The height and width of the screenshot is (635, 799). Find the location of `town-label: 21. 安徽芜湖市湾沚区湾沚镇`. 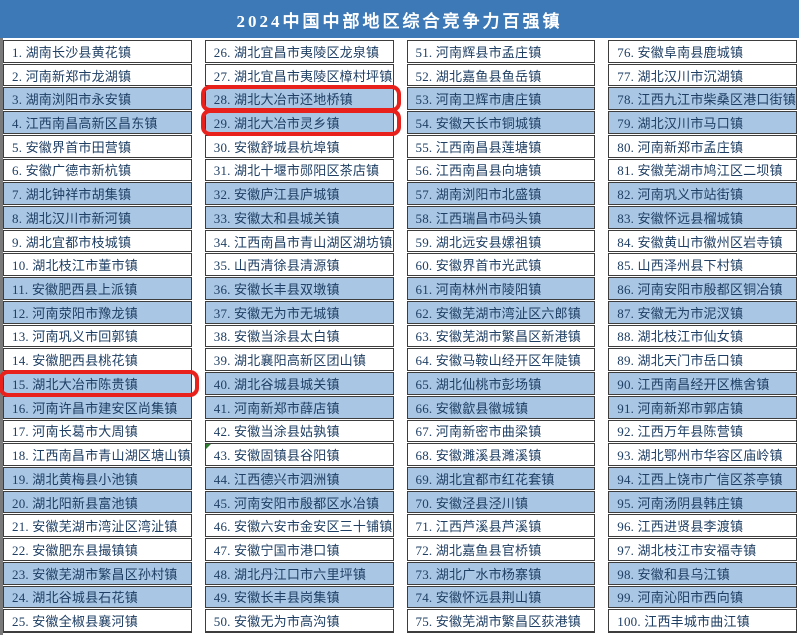

town-label: 21. 安徽芜湖市湾沚区湾沚镇 is located at coordinates (95, 527).